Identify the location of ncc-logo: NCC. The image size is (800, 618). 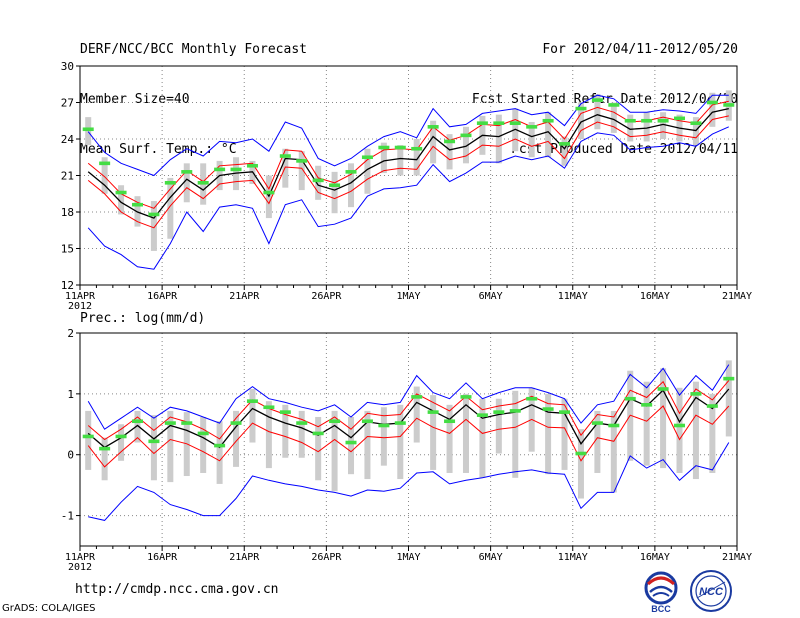
(711, 591).